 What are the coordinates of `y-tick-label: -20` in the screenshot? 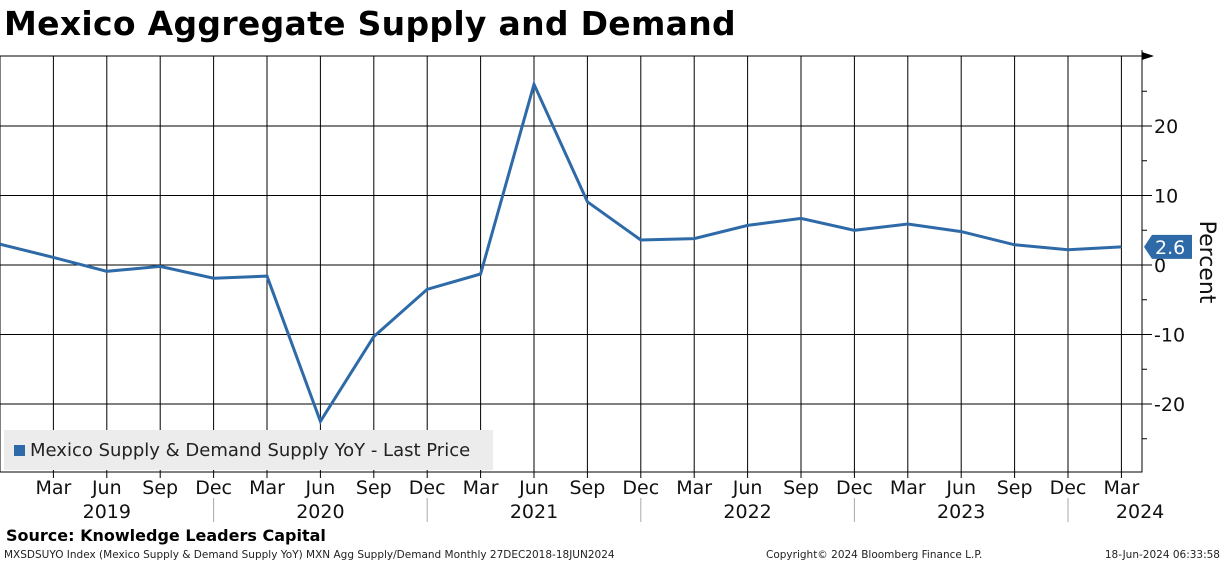 It's located at (1169, 405).